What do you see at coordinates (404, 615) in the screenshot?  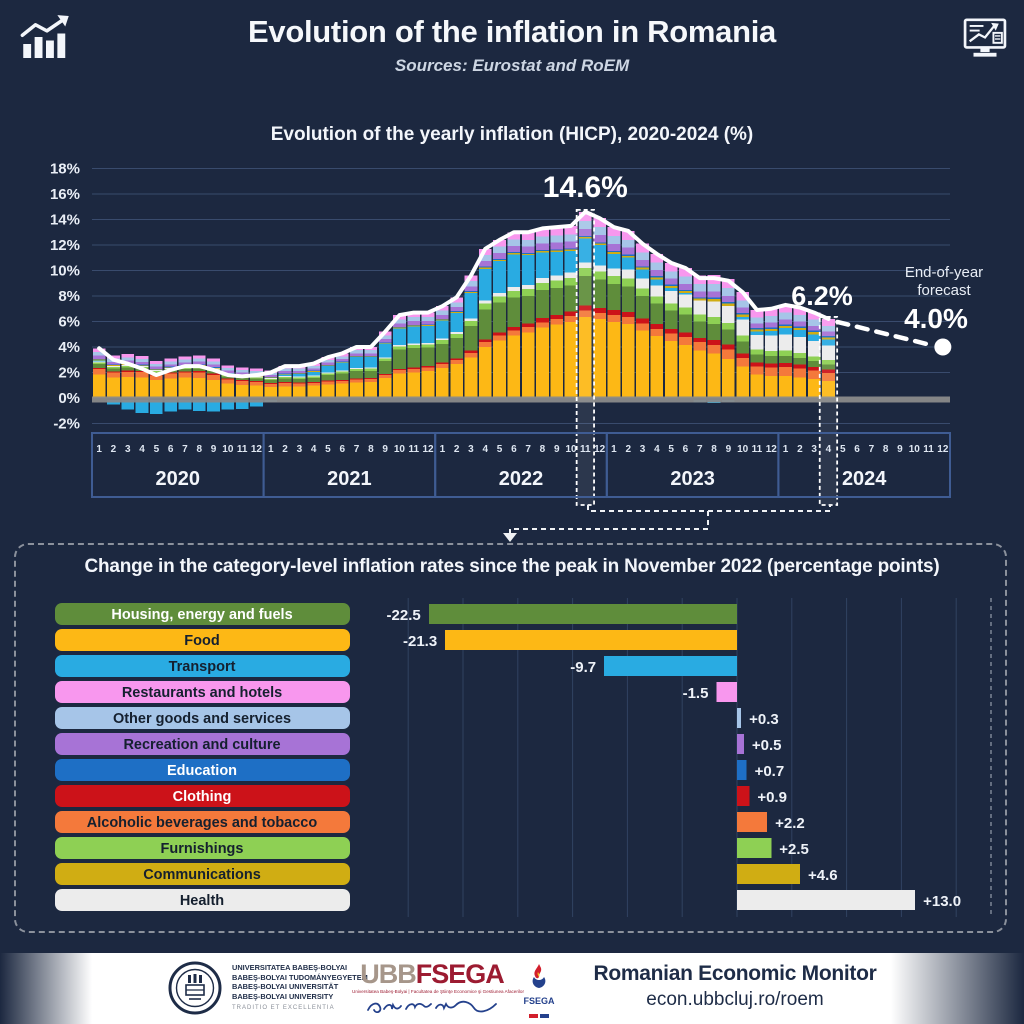 I see `bar-value-label: -22.5` at bounding box center [404, 615].